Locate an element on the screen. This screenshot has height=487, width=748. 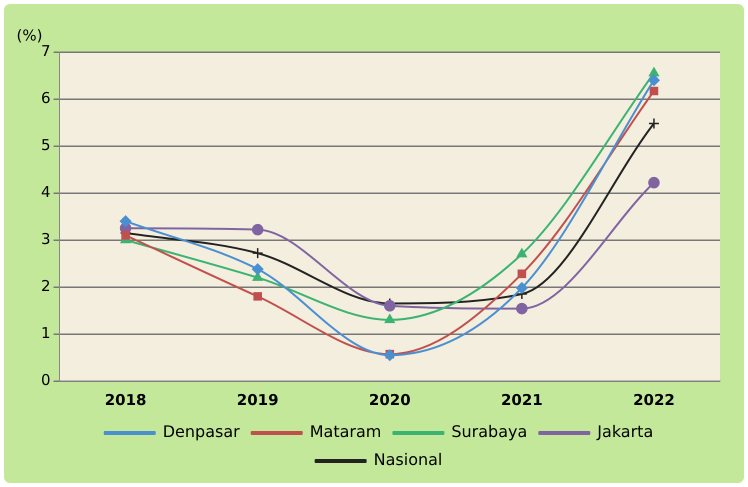
y-tick-label: 5 is located at coordinates (45, 145).